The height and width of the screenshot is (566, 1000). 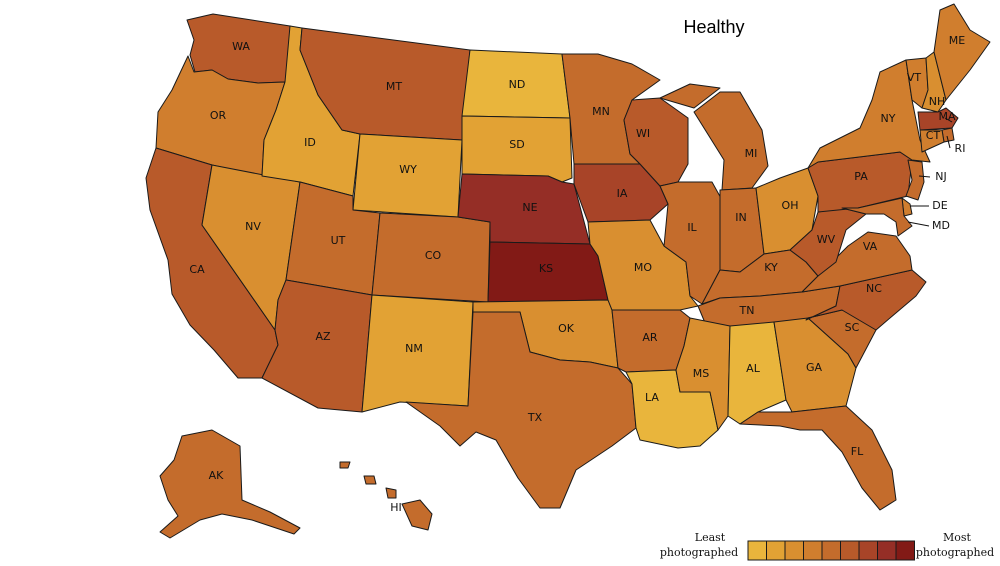 I want to click on state-label-mn: MN, so click(x=601, y=111).